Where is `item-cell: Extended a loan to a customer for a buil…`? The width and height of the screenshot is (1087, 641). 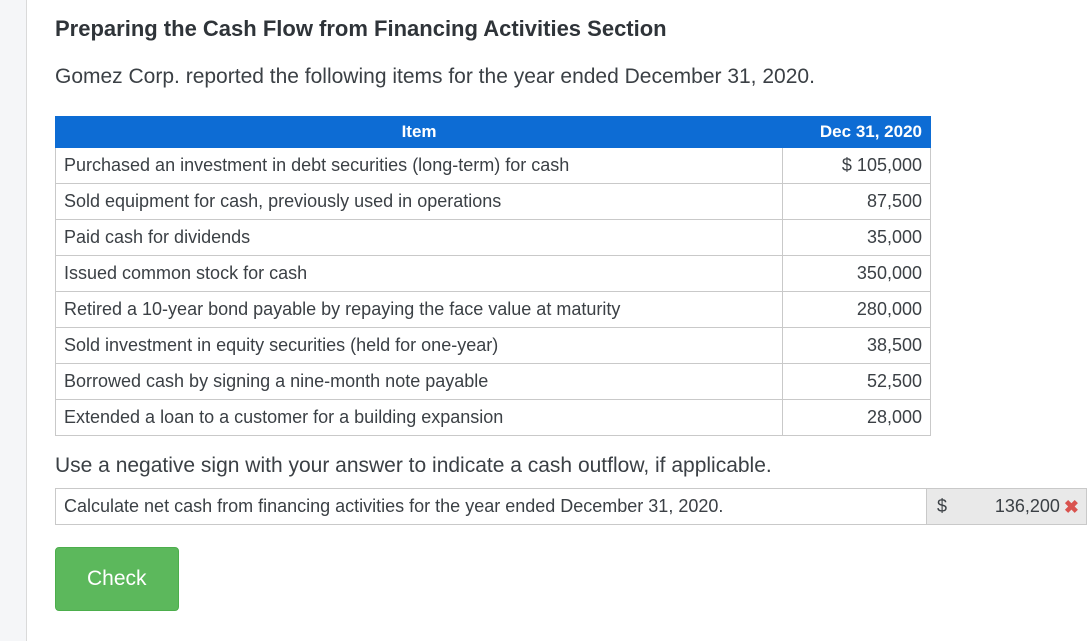
item-cell: Extended a loan to a customer for a buil… is located at coordinates (419, 417).